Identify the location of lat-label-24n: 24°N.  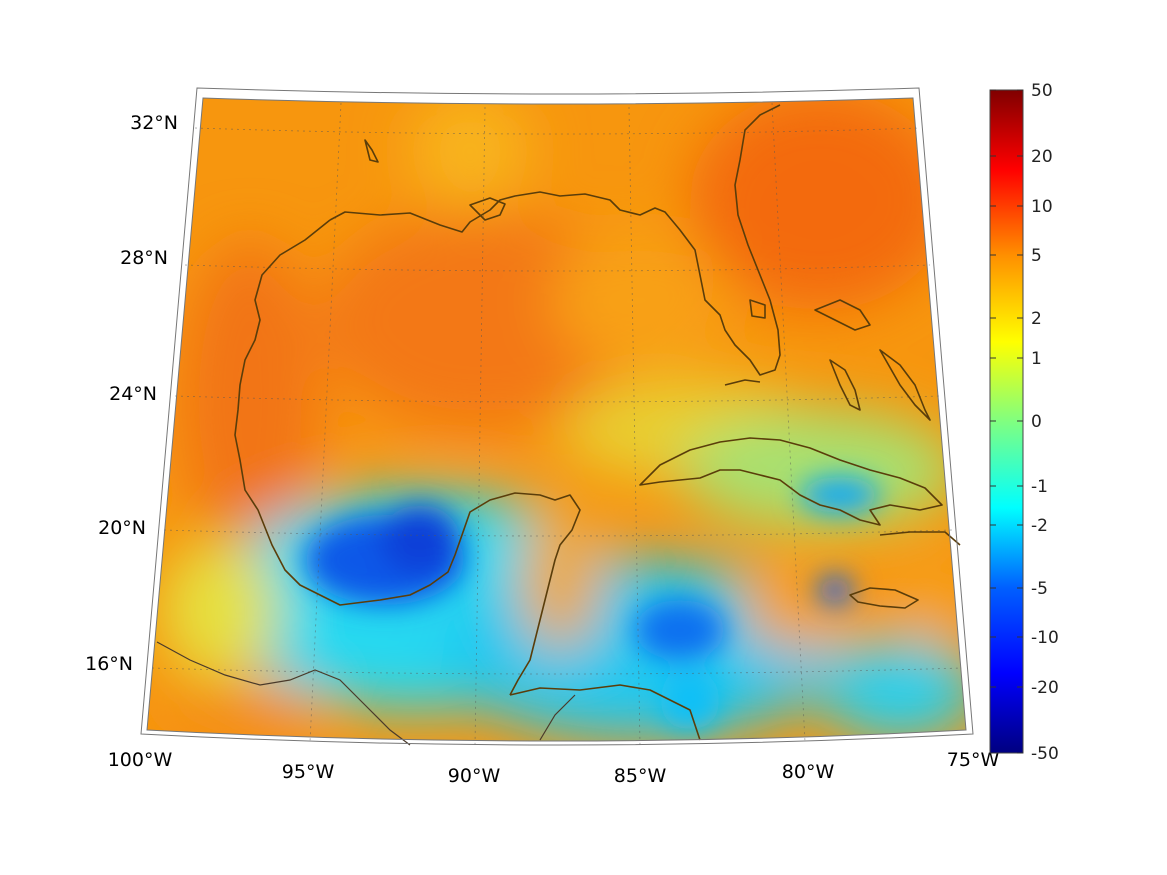
(133, 394).